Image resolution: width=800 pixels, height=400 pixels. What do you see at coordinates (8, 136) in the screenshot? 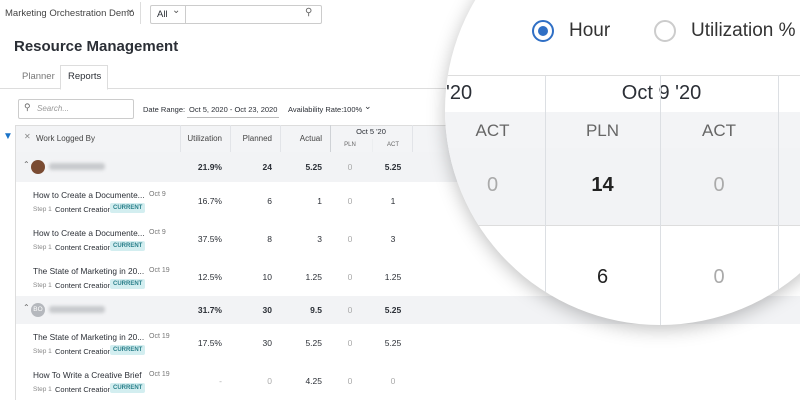
I see `filter-icon: ▼` at bounding box center [8, 136].